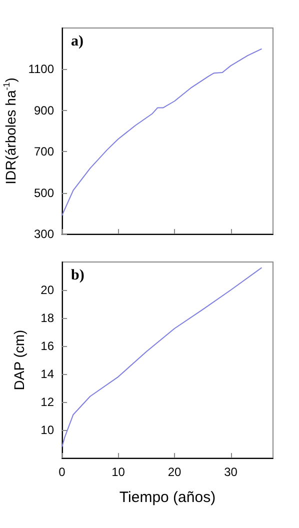  What do you see at coordinates (41, 69) in the screenshot?
I see `y-tick-label: 1100` at bounding box center [41, 69].